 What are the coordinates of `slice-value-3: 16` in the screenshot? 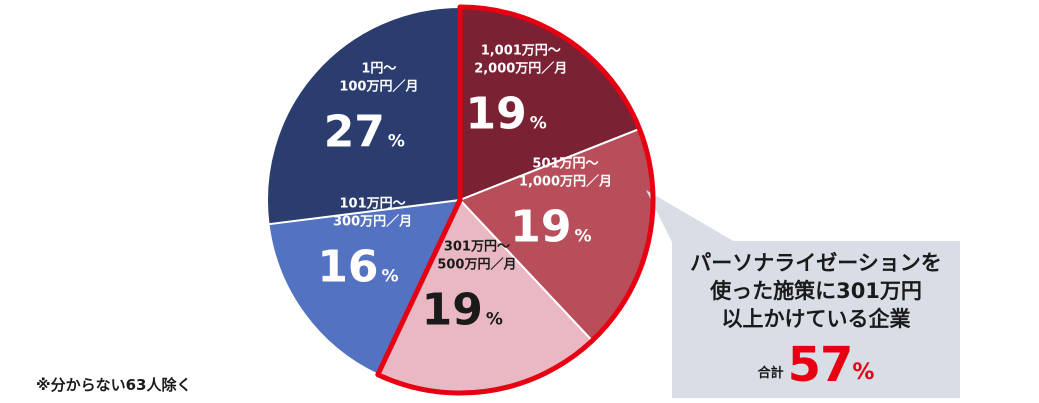 It's located at (347, 267).